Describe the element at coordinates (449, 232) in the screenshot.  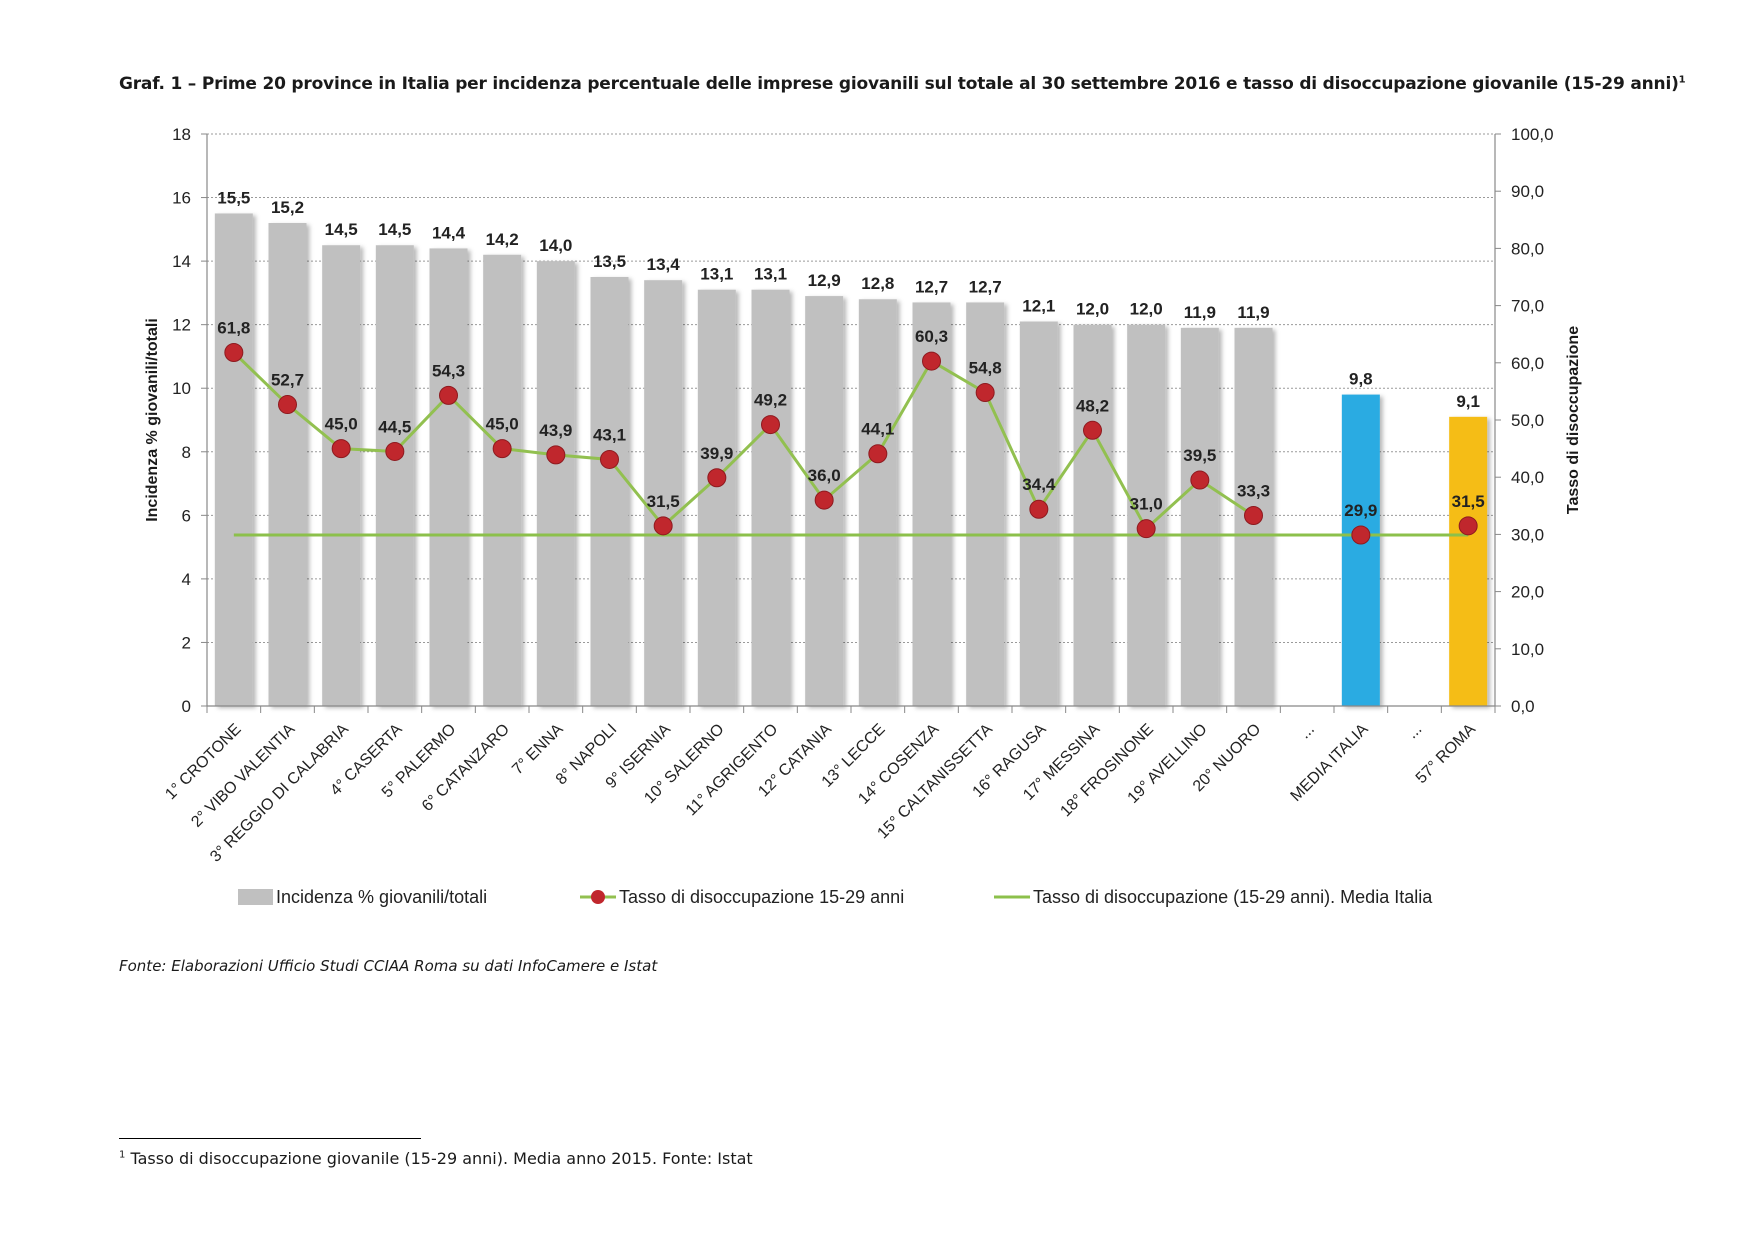
I see `bar-value-label: 14,4` at that location.